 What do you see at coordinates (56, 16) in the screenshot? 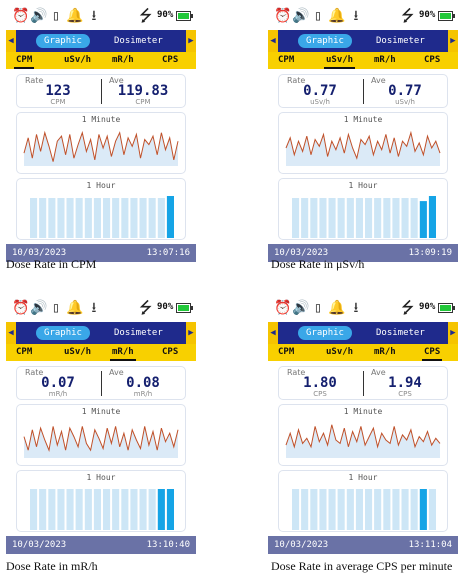
I see `vibrate-icon: ▯` at bounding box center [56, 16].